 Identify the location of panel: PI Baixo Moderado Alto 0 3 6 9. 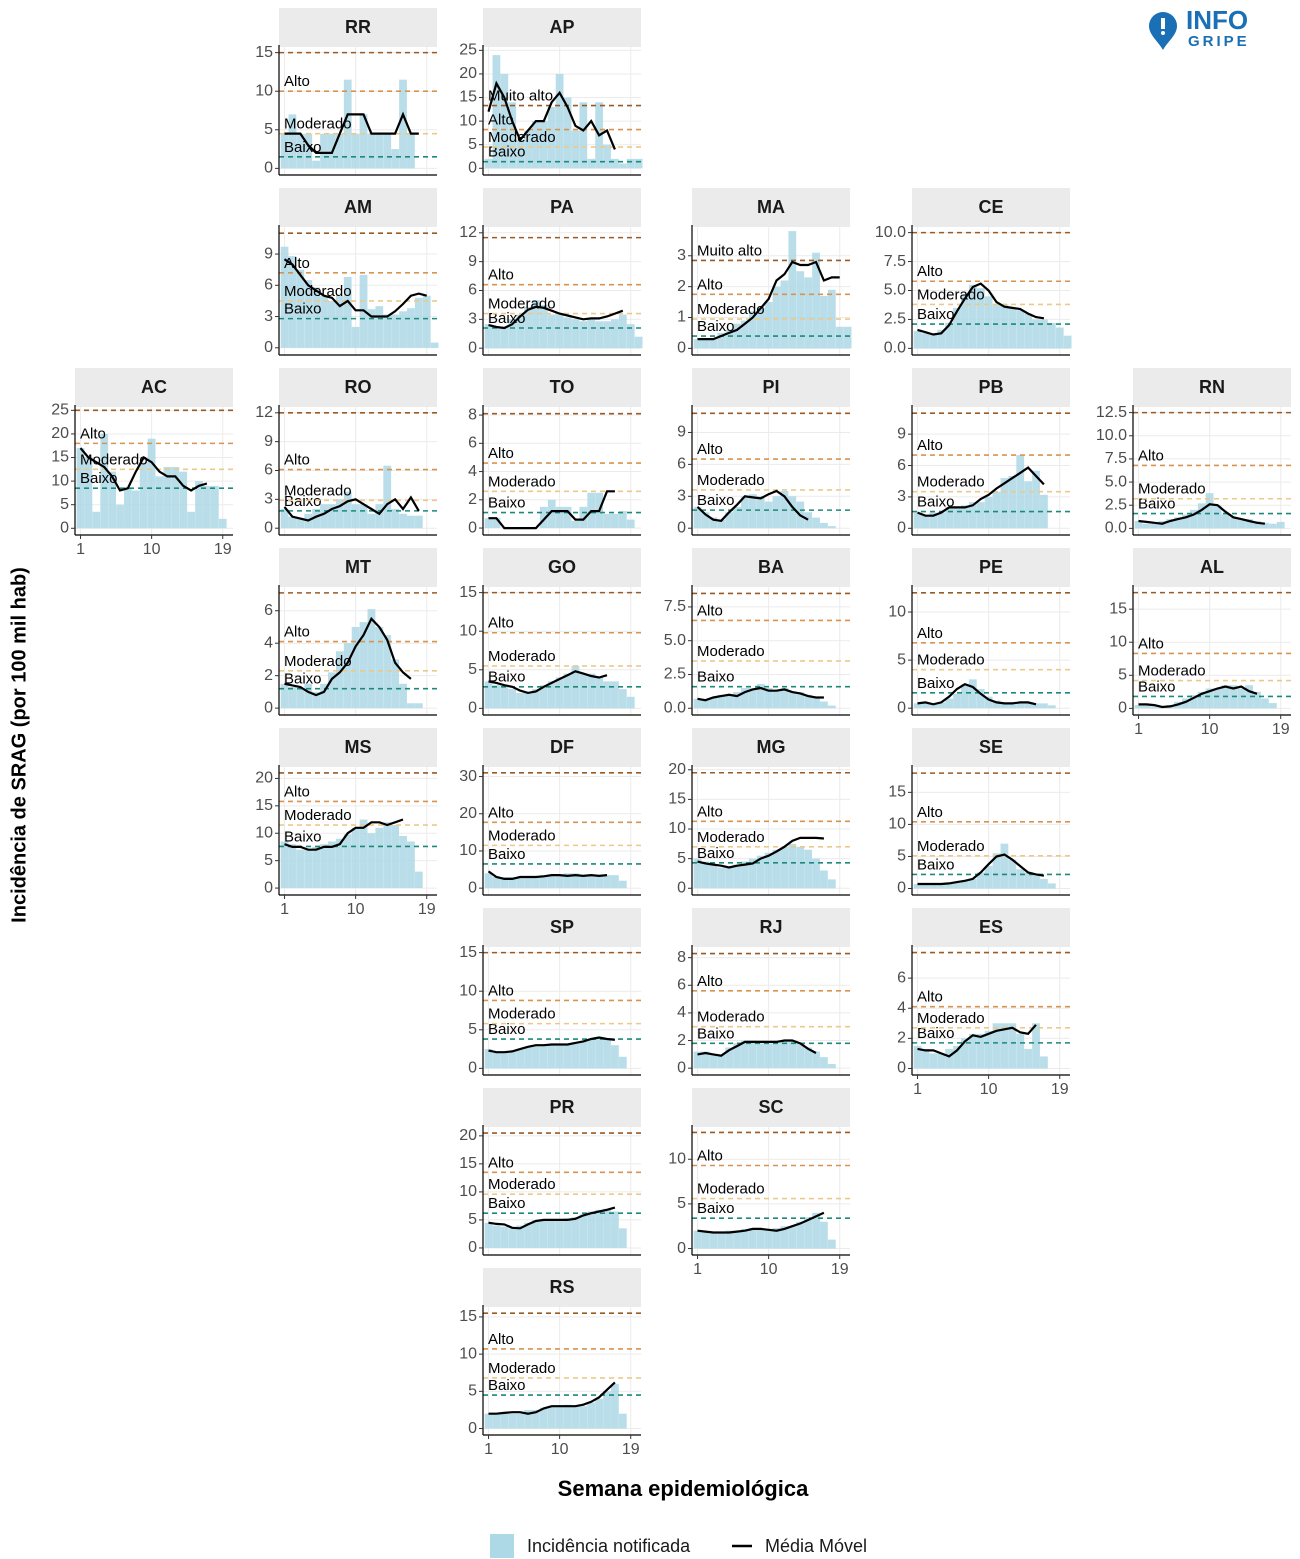
(763, 452).